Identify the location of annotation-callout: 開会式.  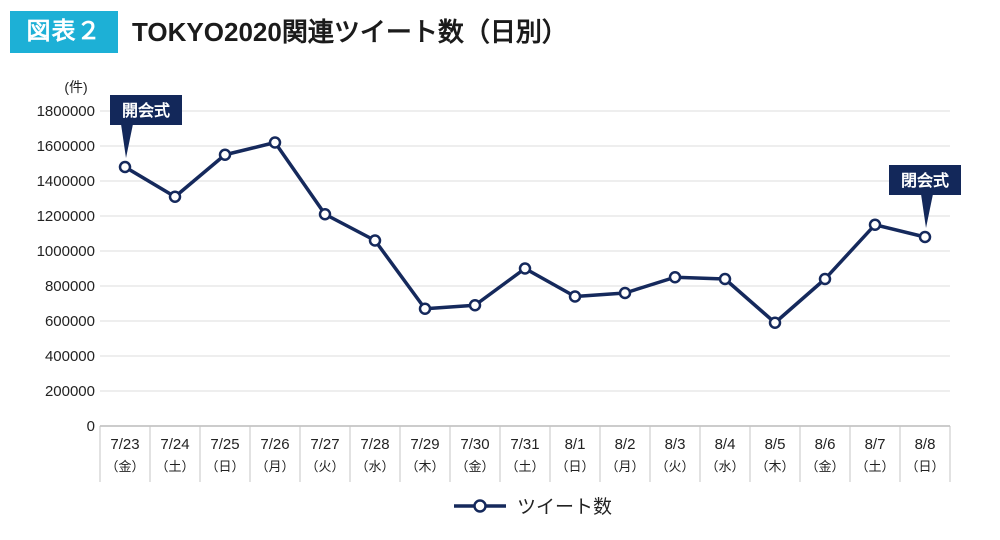
(146, 126).